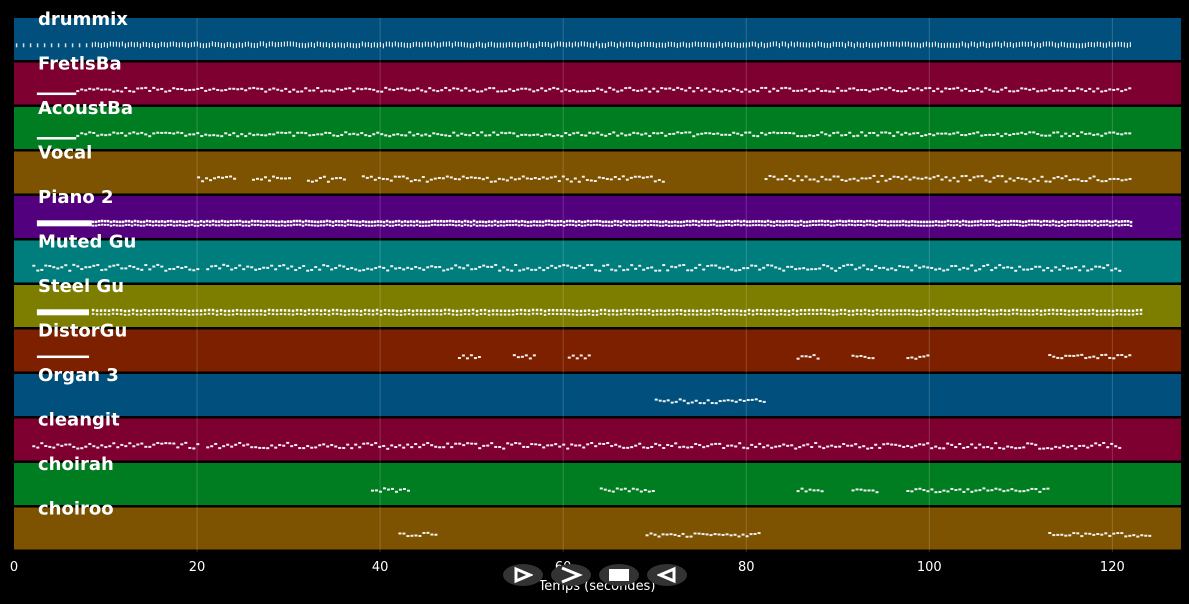 The image size is (1189, 604). What do you see at coordinates (597, 83) in the screenshot?
I see `track-background` at bounding box center [597, 83].